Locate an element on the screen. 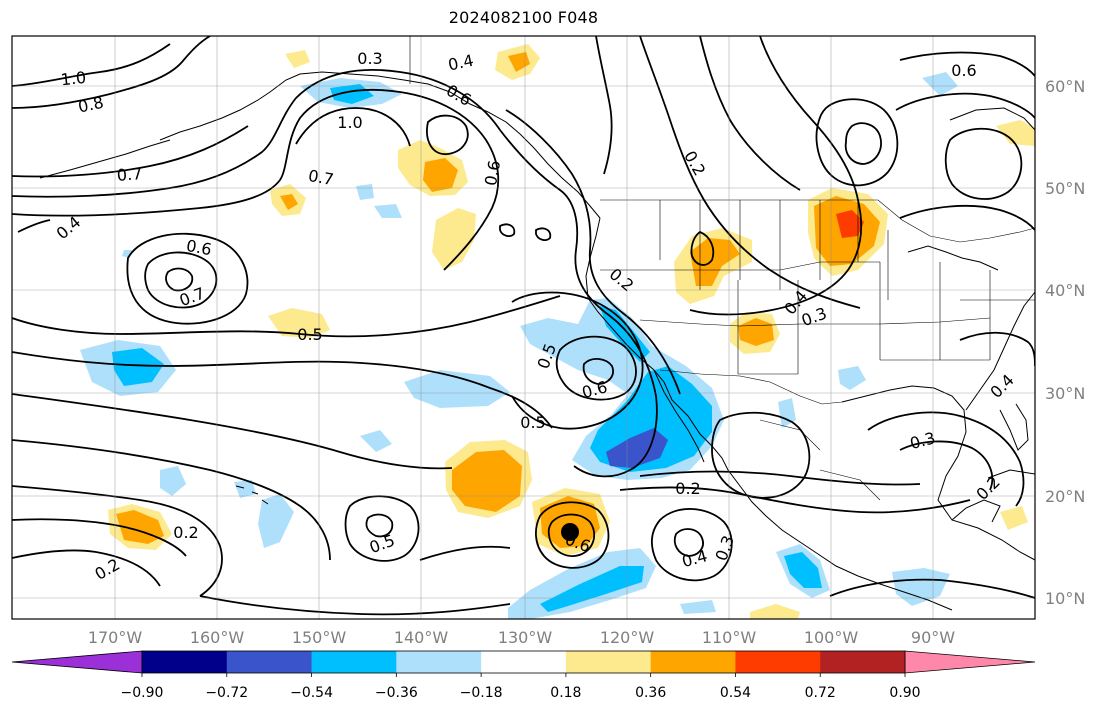 This screenshot has width=1105, height=712. us-mexico-border is located at coordinates (751, 387).